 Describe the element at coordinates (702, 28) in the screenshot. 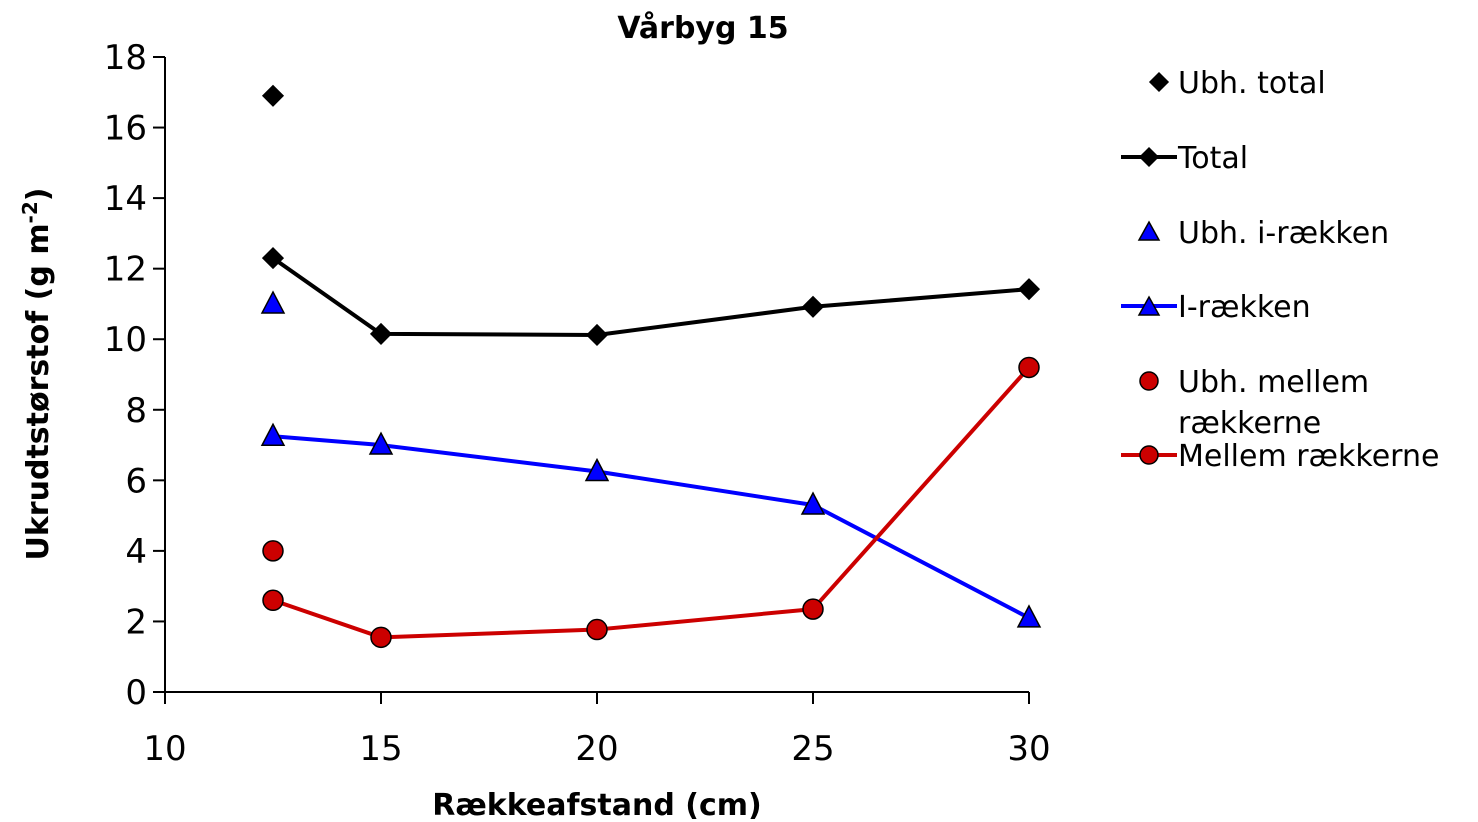

I see `chart-title: Vårbyg 15` at that location.